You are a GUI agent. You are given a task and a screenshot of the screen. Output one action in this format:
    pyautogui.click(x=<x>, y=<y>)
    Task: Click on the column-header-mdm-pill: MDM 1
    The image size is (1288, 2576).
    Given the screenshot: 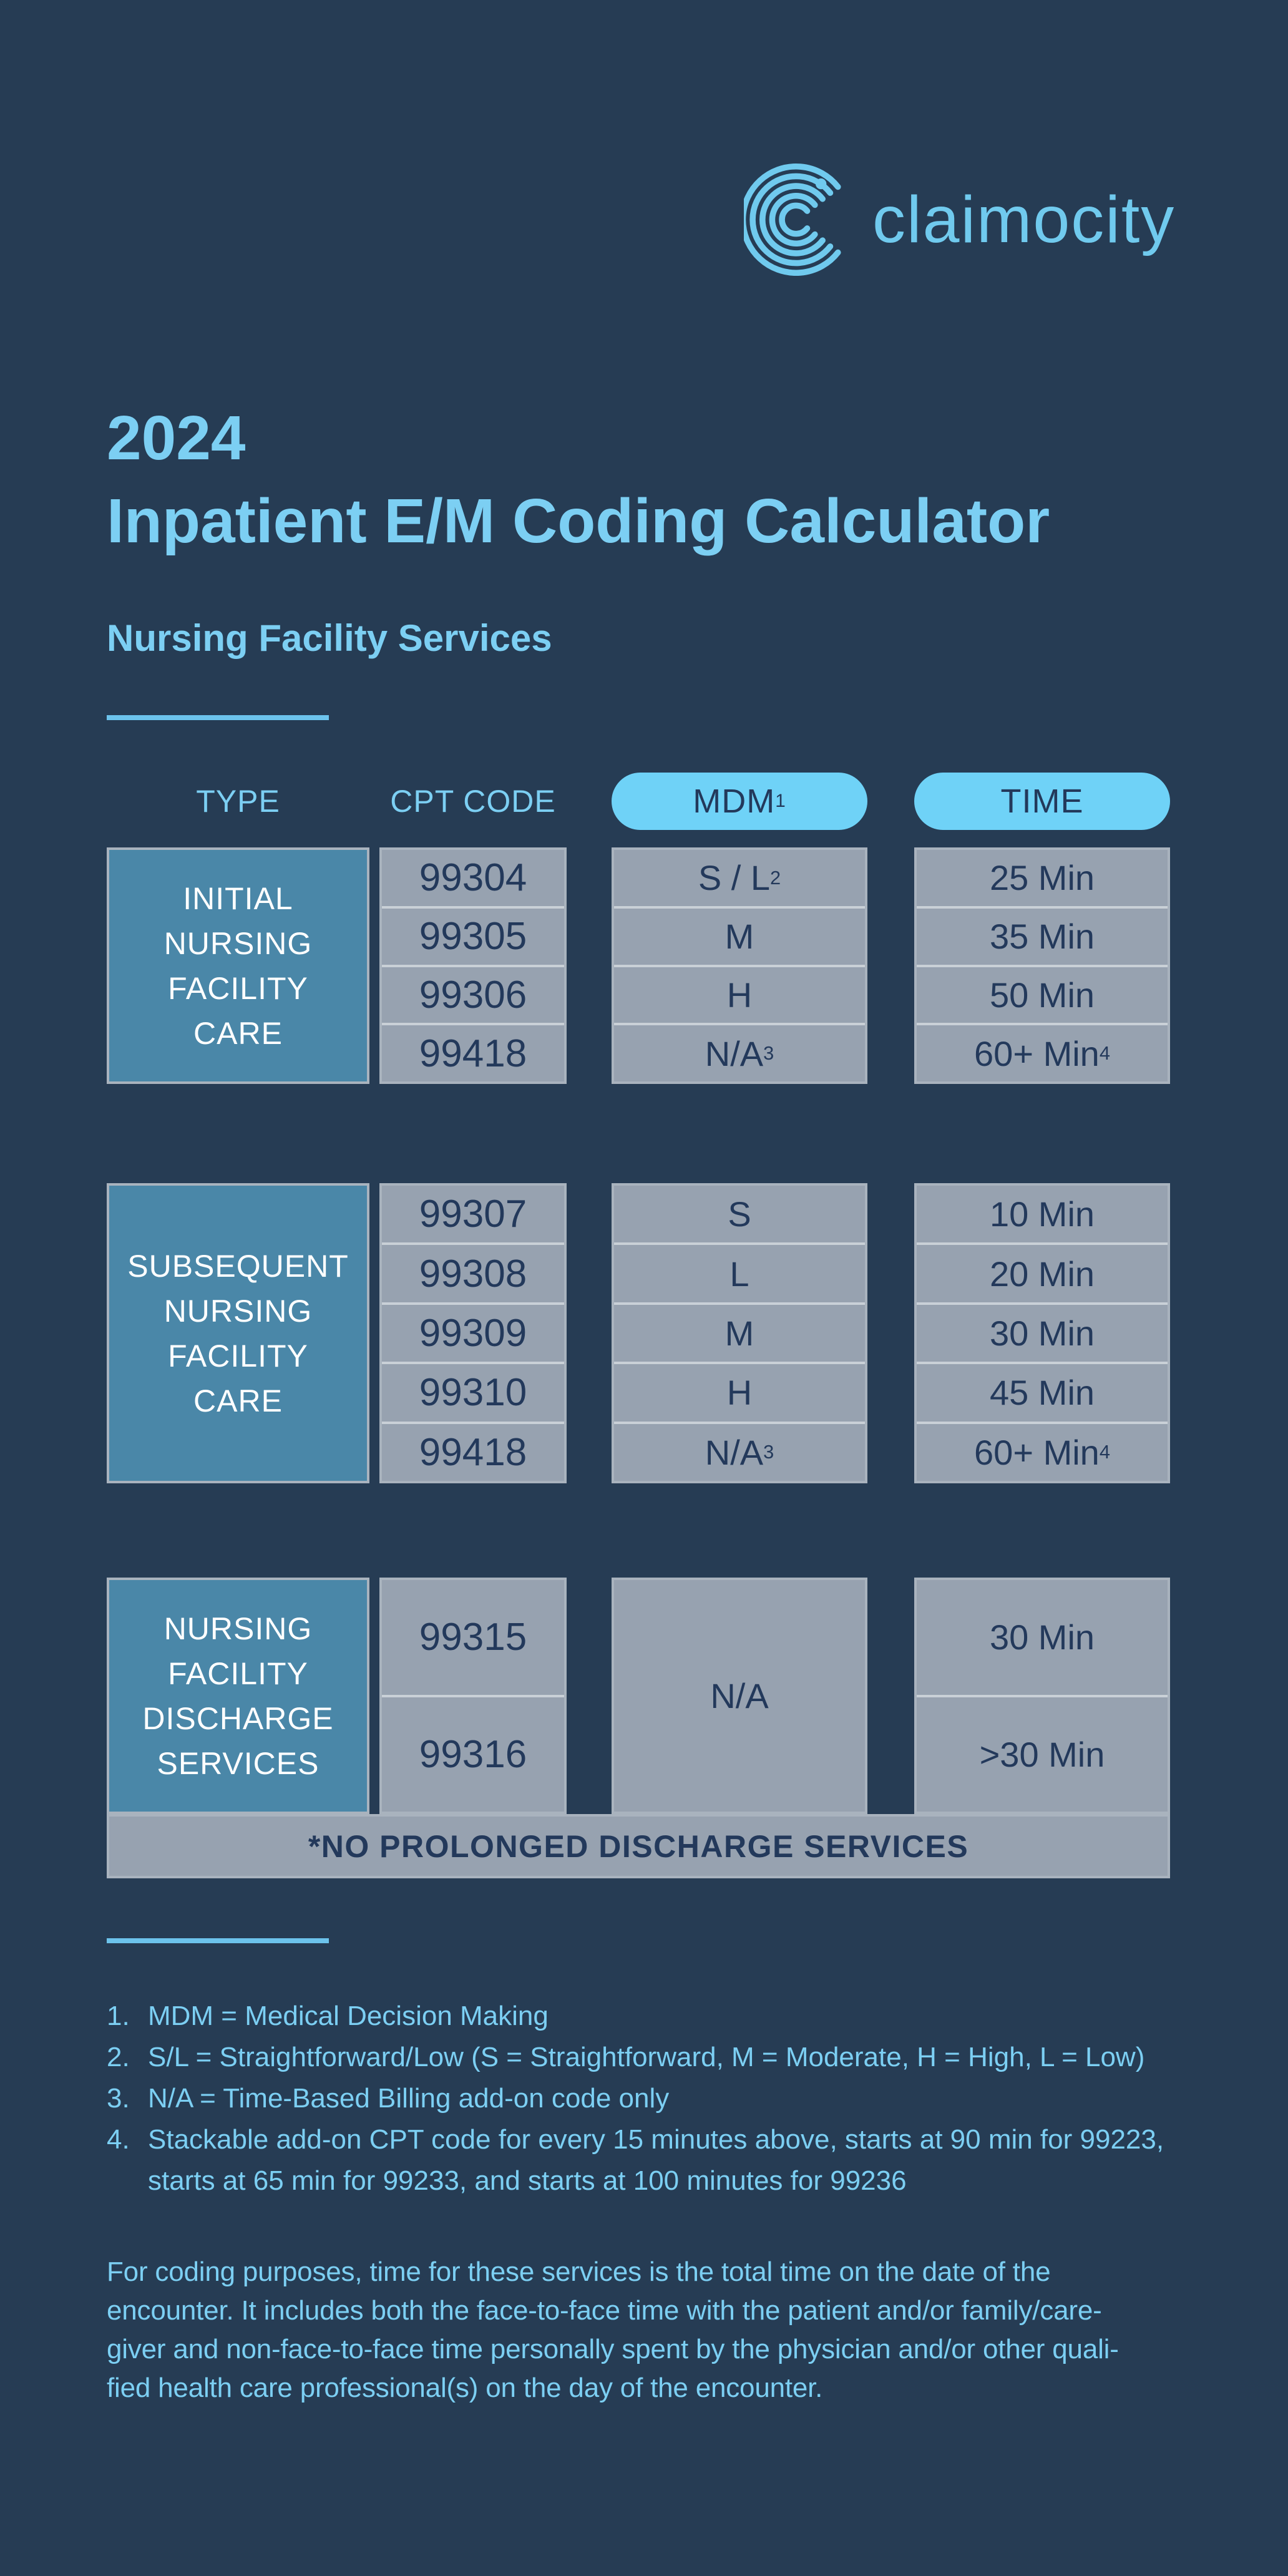 What is the action you would take?
    pyautogui.click(x=739, y=801)
    